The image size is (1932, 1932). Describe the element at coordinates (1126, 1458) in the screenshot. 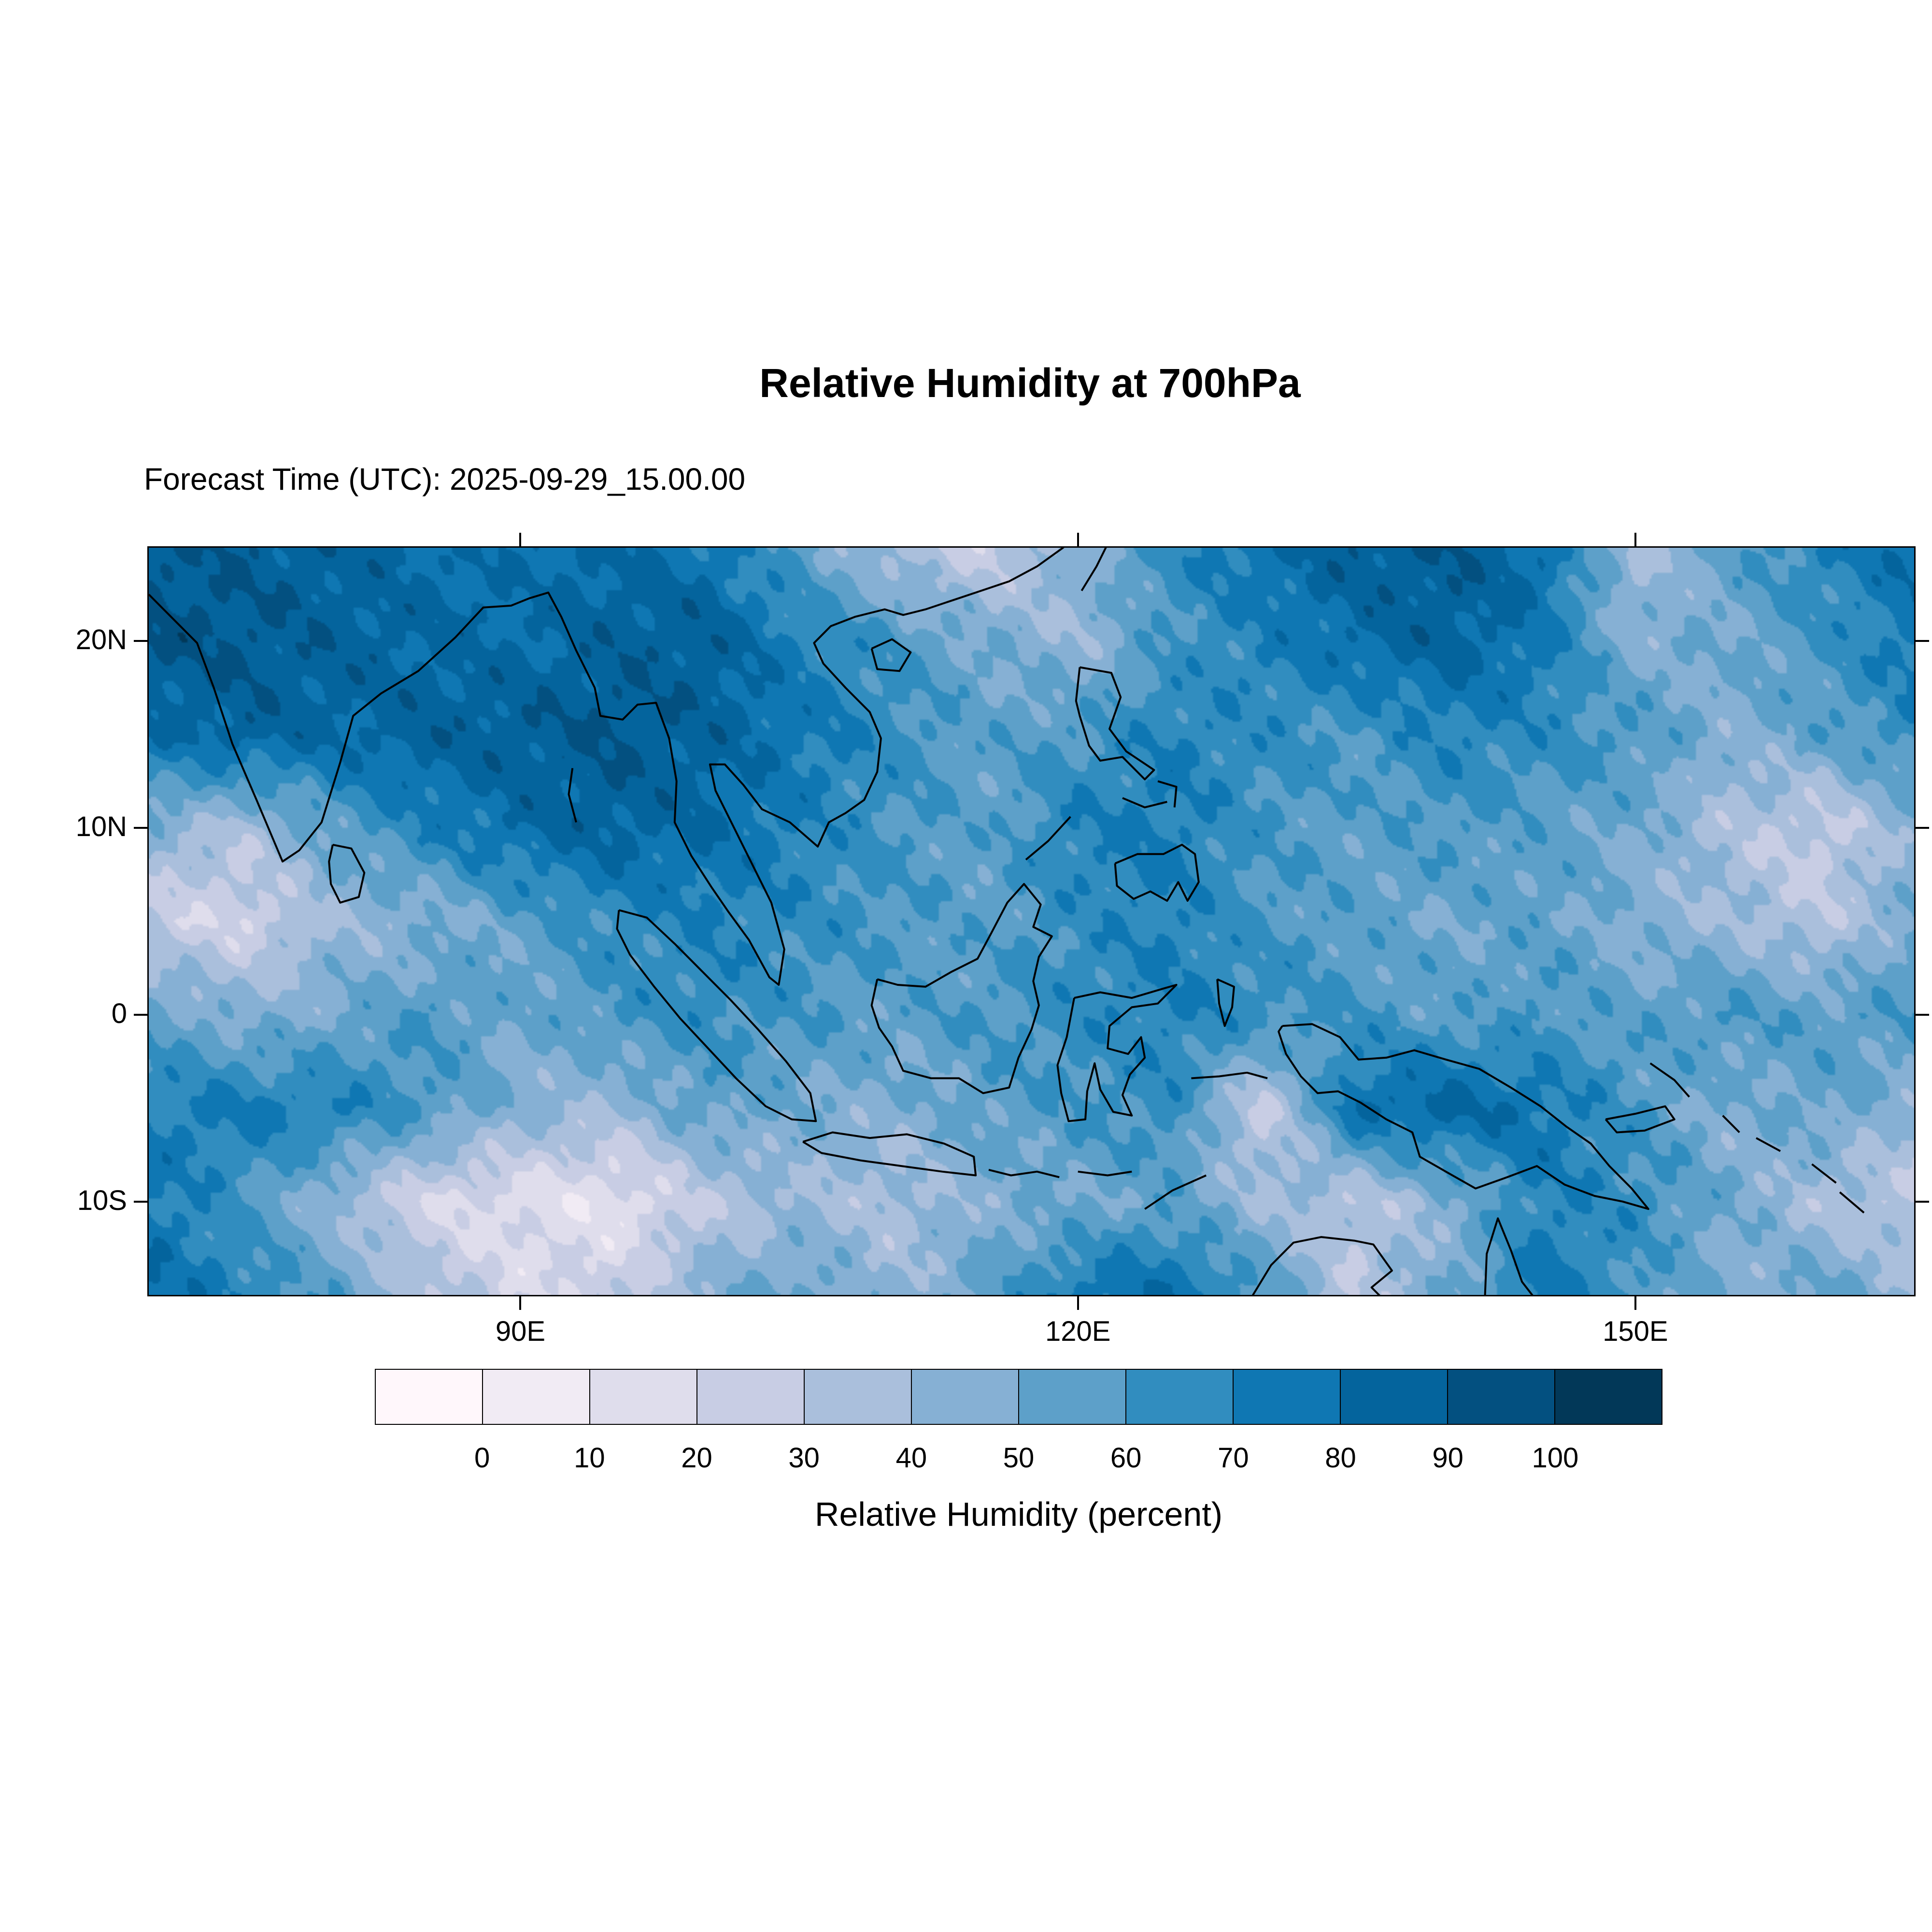

I see `colorbar-tick-label: 60` at that location.